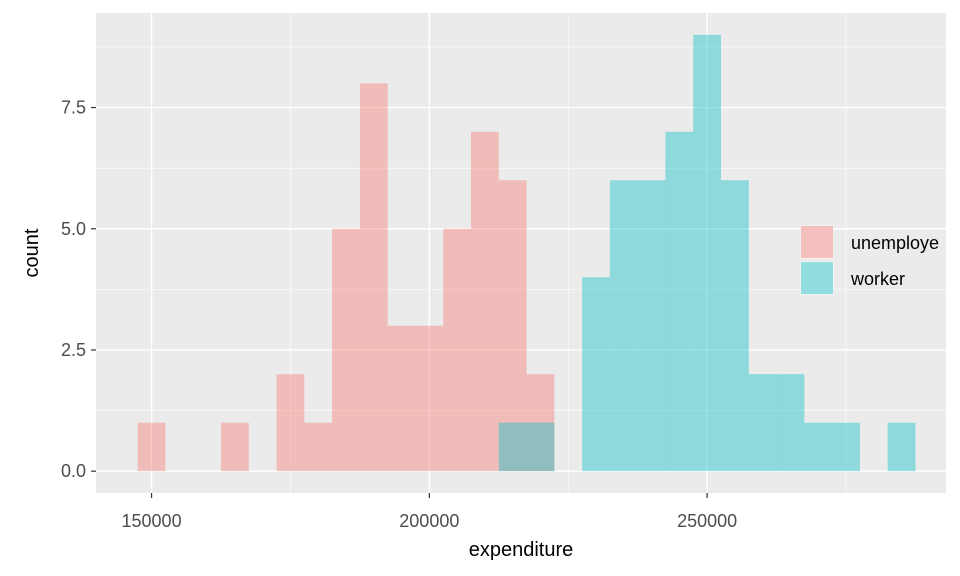  Describe the element at coordinates (429, 521) in the screenshot. I see `x-tick-label: 200000` at that location.